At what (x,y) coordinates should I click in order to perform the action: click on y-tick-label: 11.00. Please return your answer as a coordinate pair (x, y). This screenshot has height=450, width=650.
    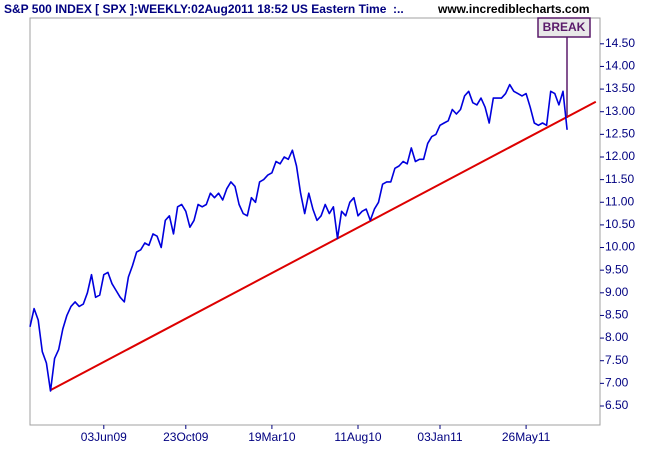
    Looking at the image, I should click on (619, 201).